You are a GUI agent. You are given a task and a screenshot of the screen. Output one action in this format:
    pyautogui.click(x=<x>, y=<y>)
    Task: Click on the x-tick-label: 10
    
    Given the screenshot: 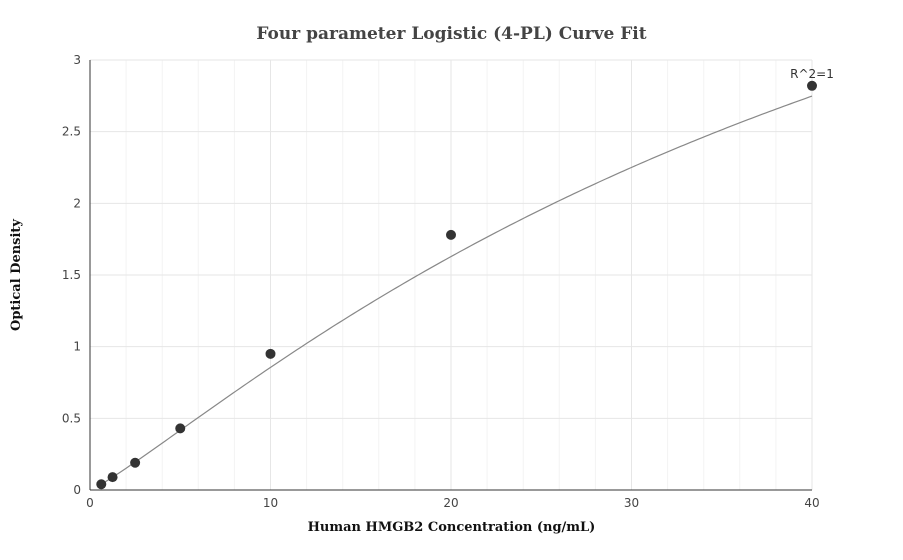 What is the action you would take?
    pyautogui.click(x=270, y=503)
    